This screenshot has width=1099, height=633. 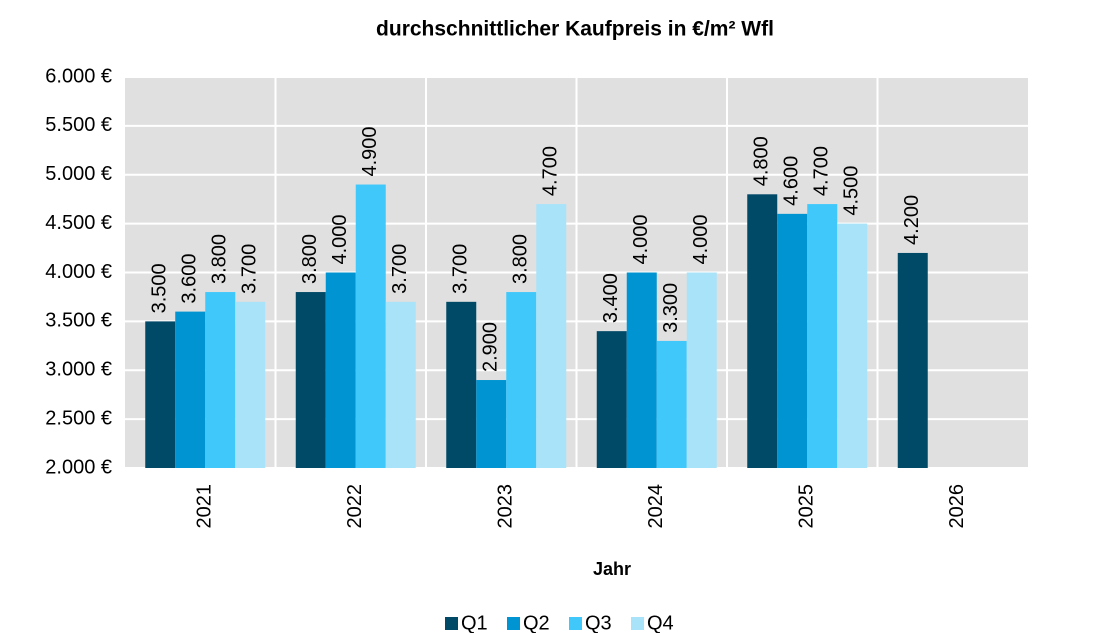 What do you see at coordinates (957, 506) in the screenshot?
I see `x-tick-label: 2026` at bounding box center [957, 506].